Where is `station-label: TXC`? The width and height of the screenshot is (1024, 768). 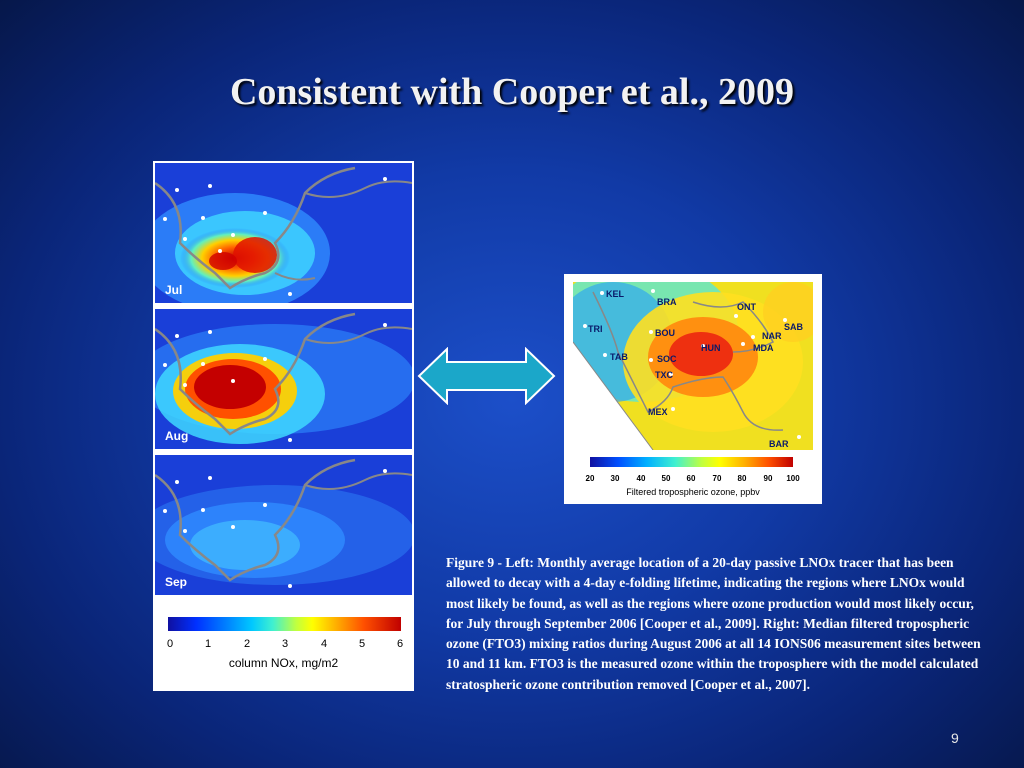
station-label: TXC is located at coordinates (664, 375).